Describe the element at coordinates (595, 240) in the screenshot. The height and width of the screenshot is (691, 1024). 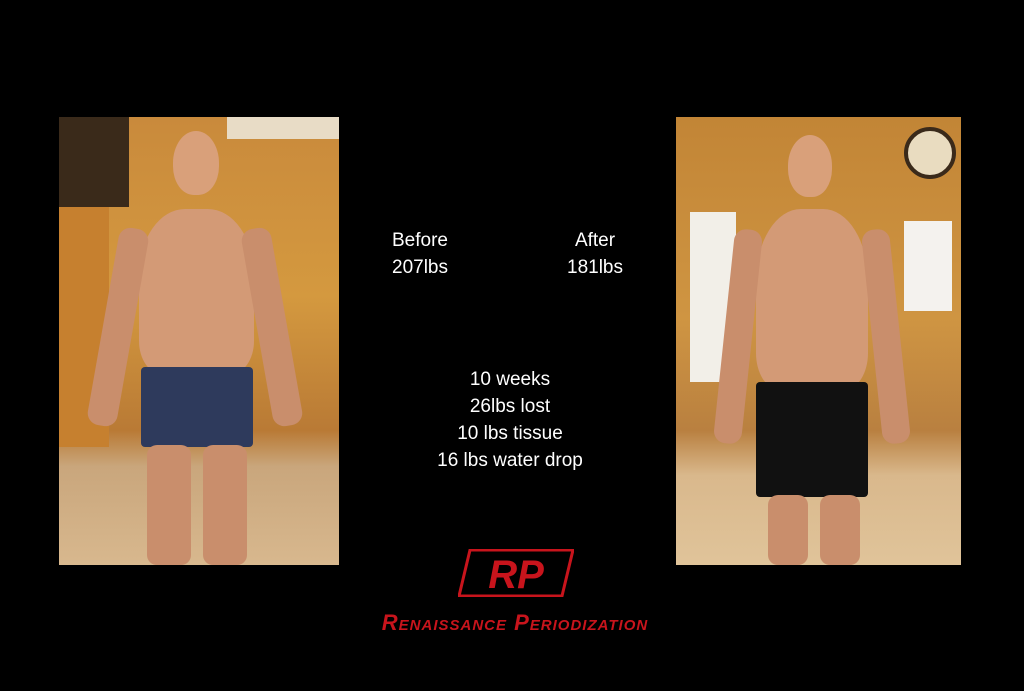
I see `after-label: After` at that location.